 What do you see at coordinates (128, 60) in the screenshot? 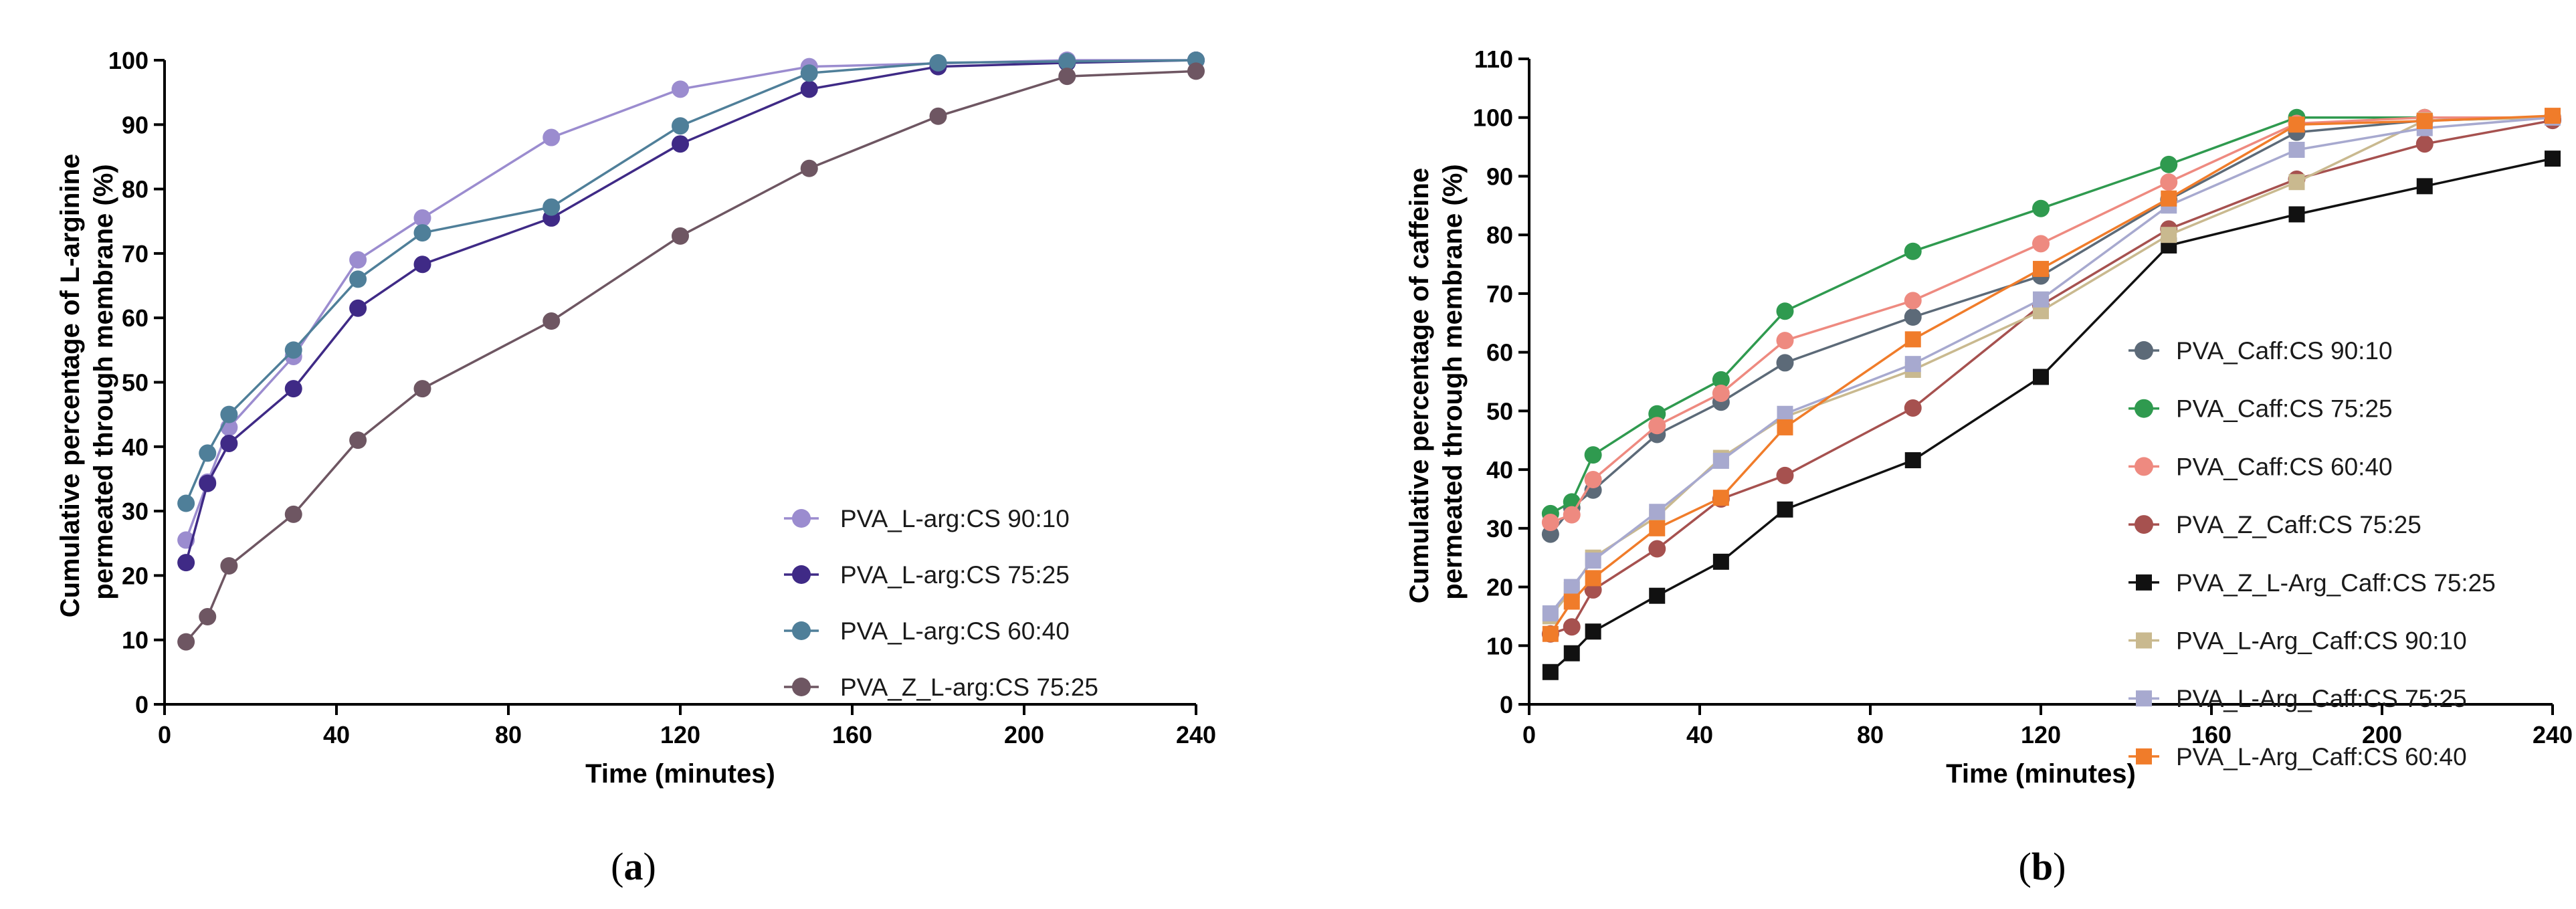
I see `y-tick-label: 100` at bounding box center [128, 60].